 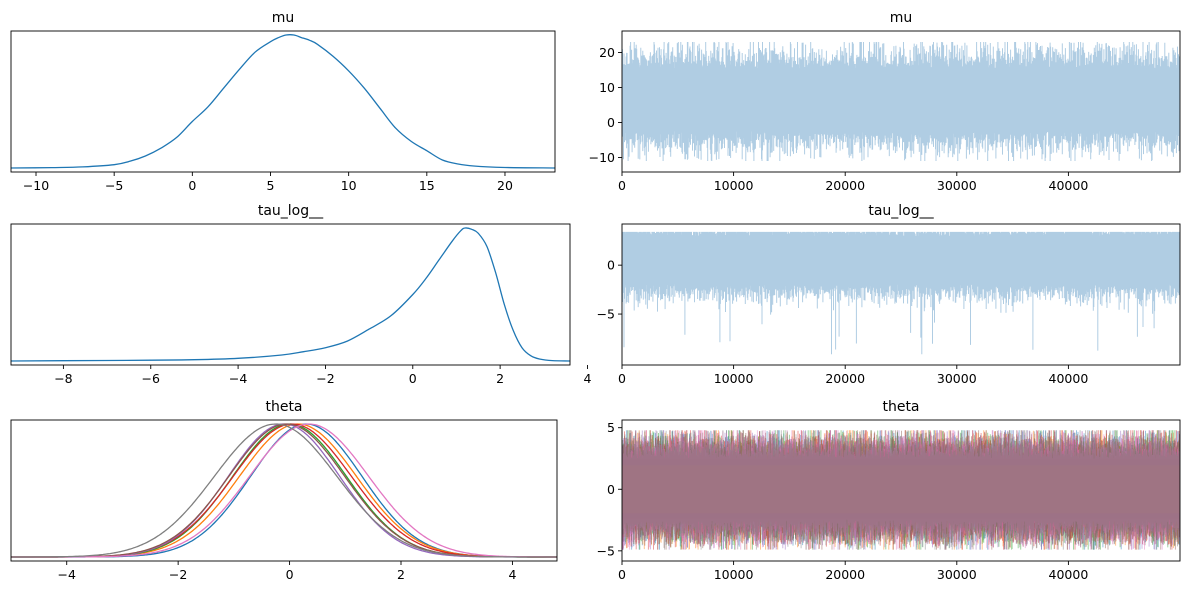 I want to click on panel-theta-density: theta −4 −2 0 2 4, so click(x=284, y=490).